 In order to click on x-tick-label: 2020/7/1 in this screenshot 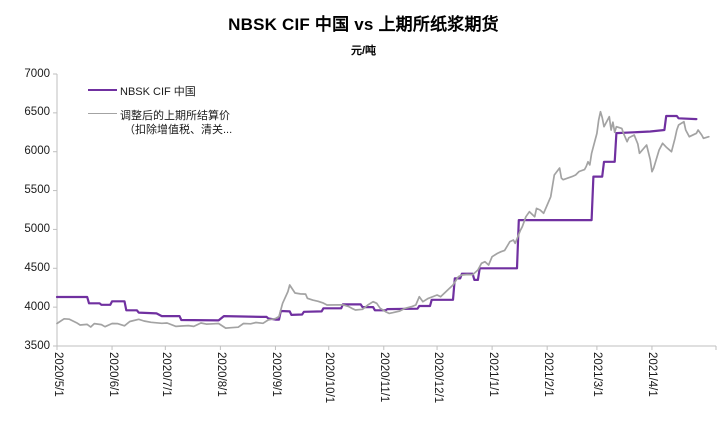, I will do `click(165, 374)`.